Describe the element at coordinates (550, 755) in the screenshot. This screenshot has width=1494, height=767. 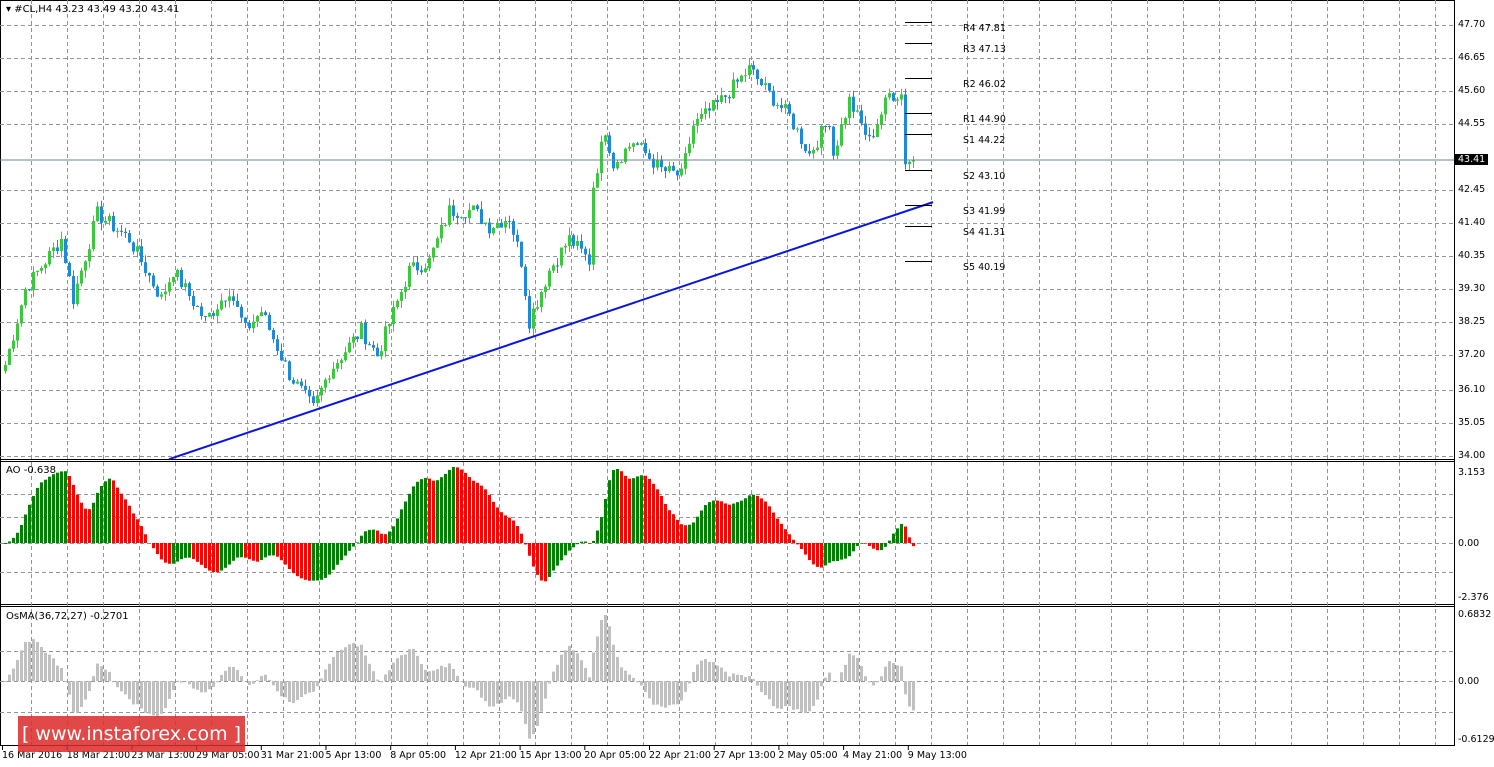
I see `time-axis-label: 15 Apr 13:00` at that location.